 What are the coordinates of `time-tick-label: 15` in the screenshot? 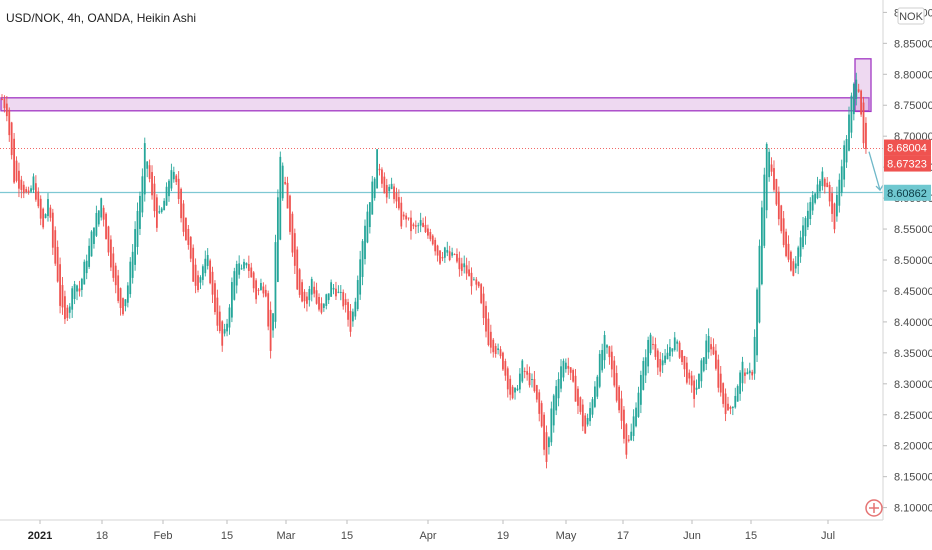 It's located at (751, 536).